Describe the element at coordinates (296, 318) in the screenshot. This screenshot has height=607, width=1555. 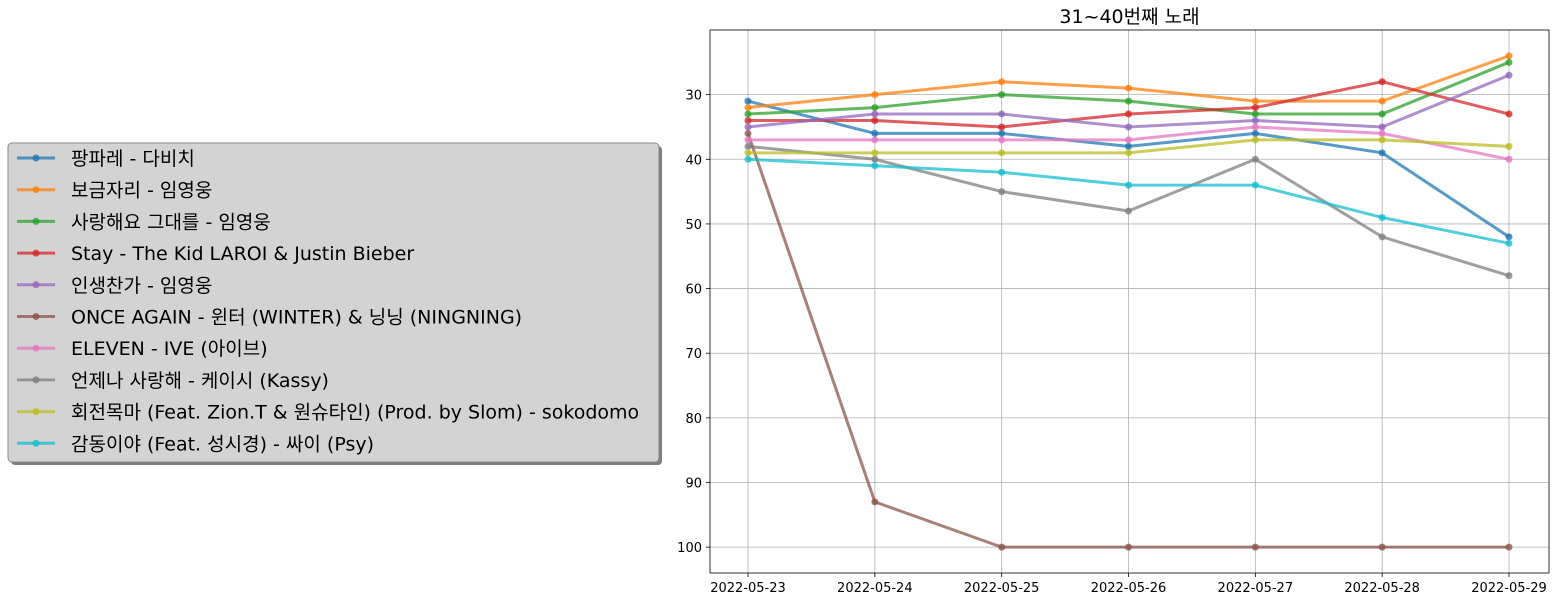
I see `legend-label: ONCE AGAIN - 윈터 (WINTER) & 닝닝 (NINGNING)` at that location.